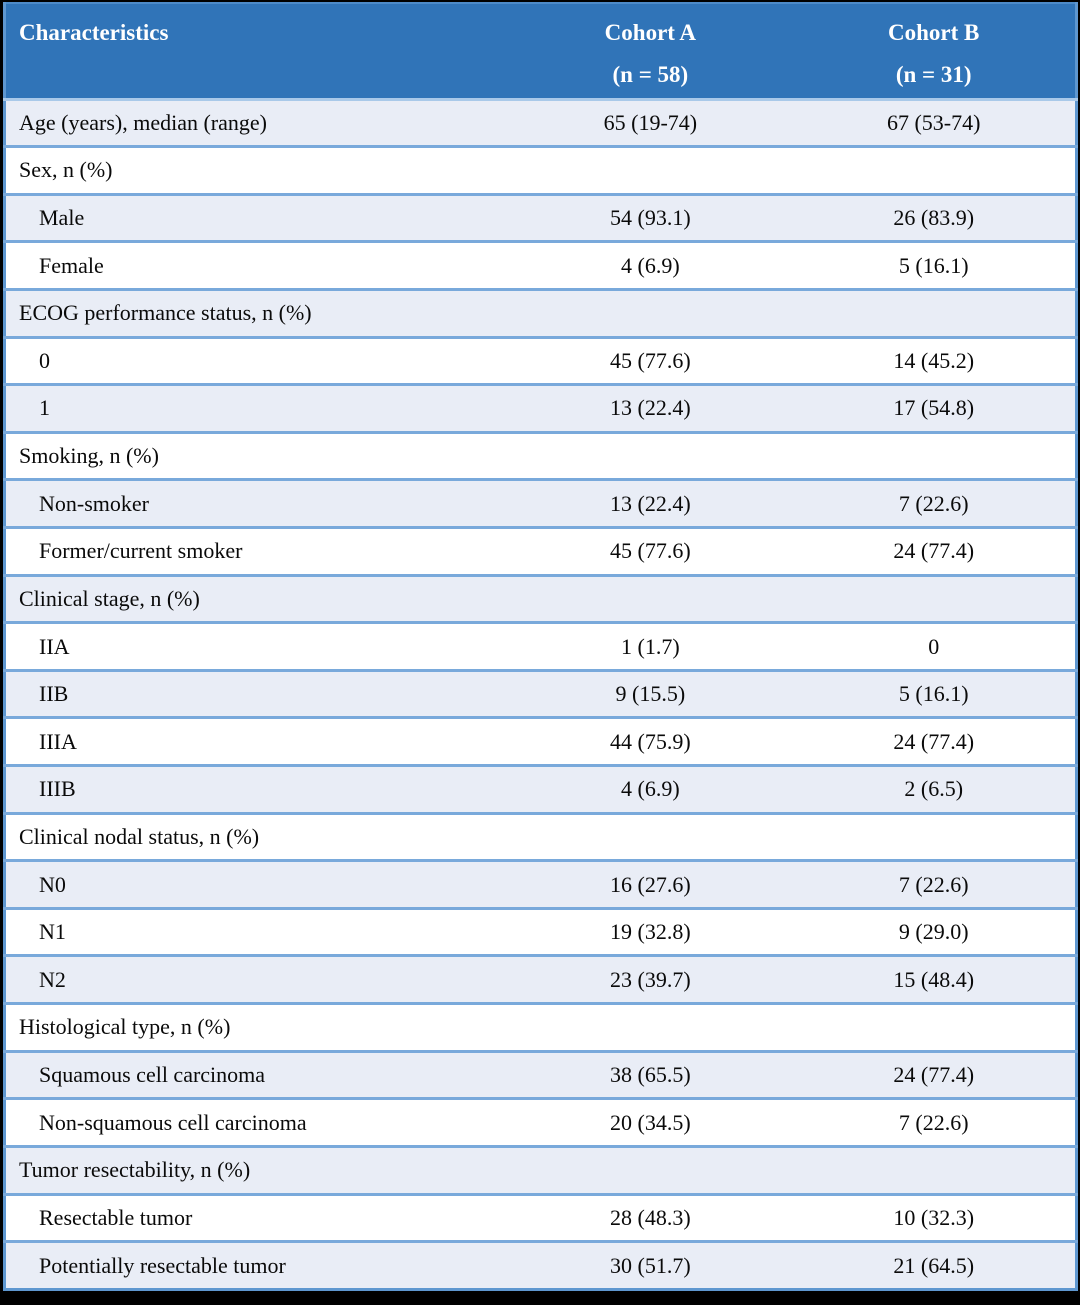 This screenshot has height=1305, width=1080. What do you see at coordinates (650, 1122) in the screenshot?
I see `cohort-a-value: 20 (34.5)` at bounding box center [650, 1122].